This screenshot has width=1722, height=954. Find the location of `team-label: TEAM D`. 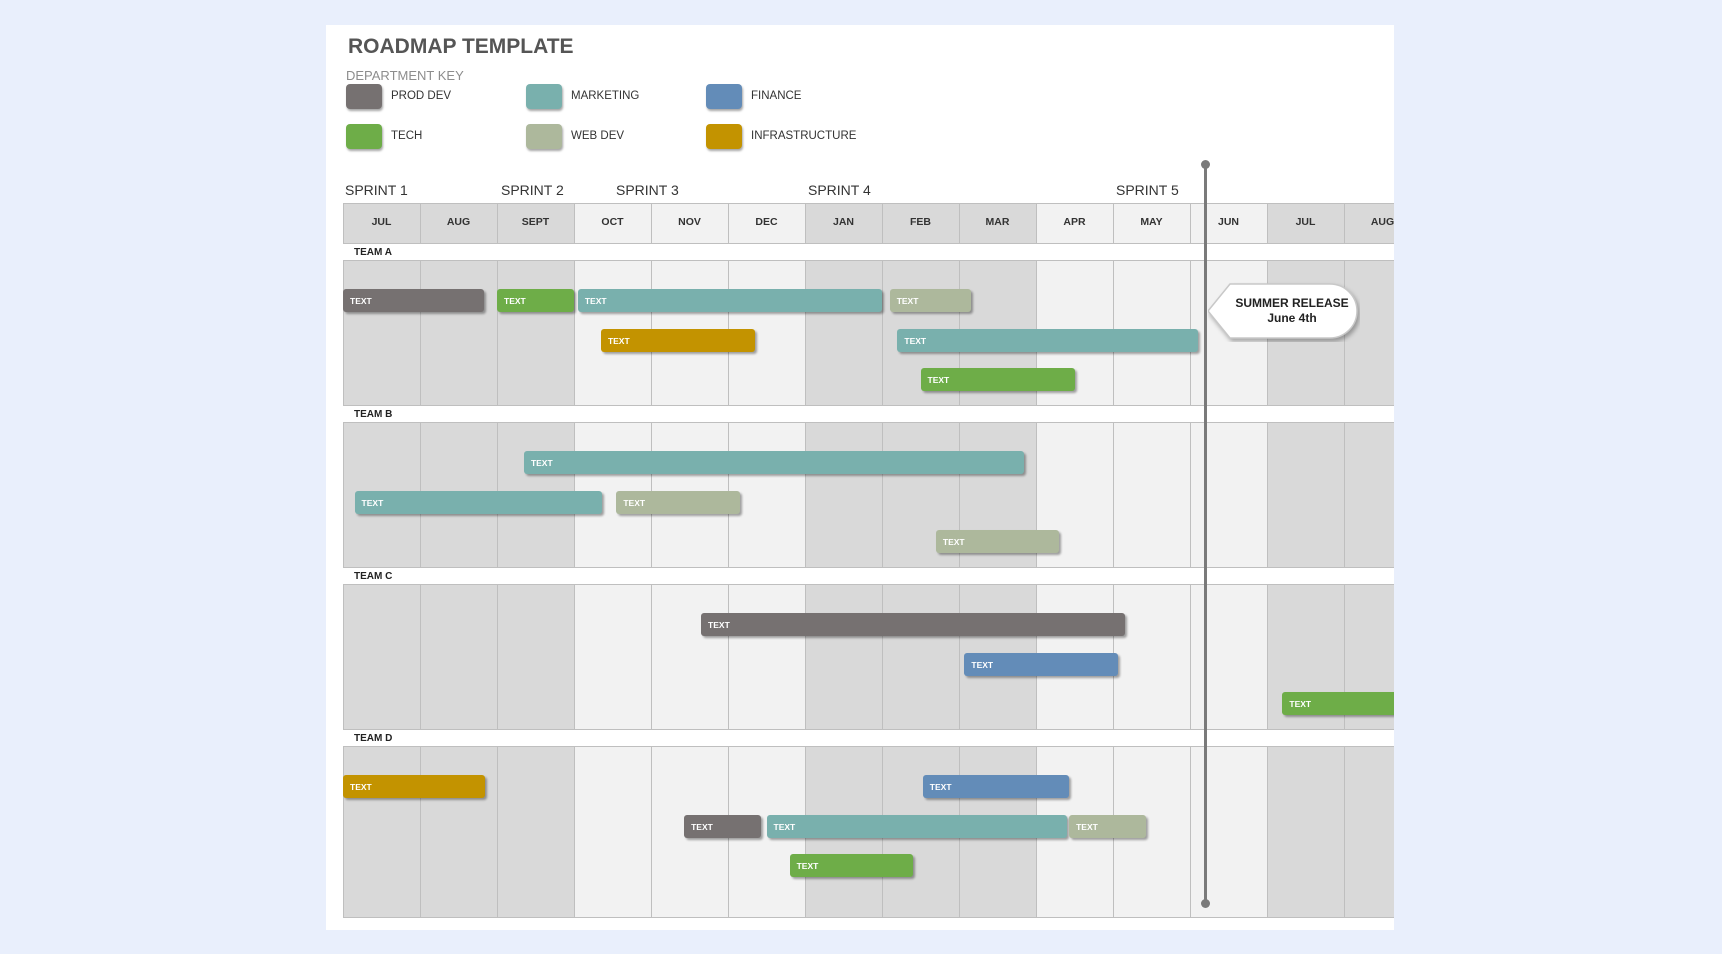

team-label: TEAM D is located at coordinates (373, 738).